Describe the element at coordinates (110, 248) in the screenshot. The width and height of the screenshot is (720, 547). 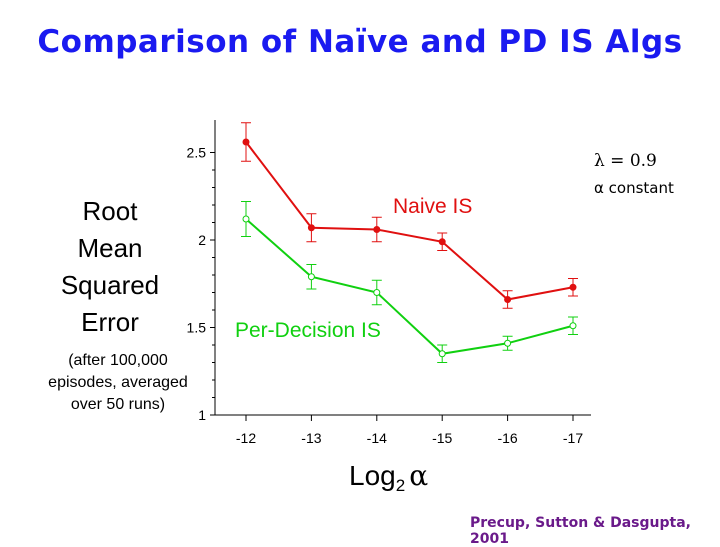
I see `y-axis-title-line: Mean` at that location.